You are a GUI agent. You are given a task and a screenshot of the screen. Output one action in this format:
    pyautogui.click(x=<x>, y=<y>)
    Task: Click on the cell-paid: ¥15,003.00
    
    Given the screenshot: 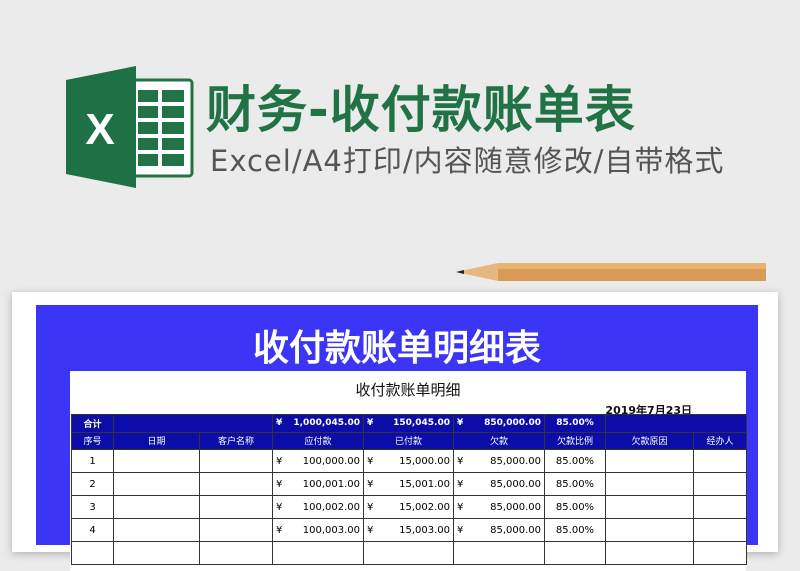 What is the action you would take?
    pyautogui.click(x=408, y=530)
    